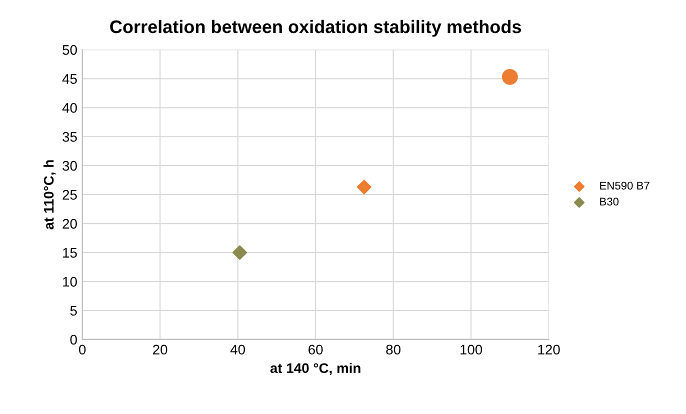 This screenshot has width=686, height=414. Describe the element at coordinates (237, 349) in the screenshot. I see `x-tick-label: 40` at that location.